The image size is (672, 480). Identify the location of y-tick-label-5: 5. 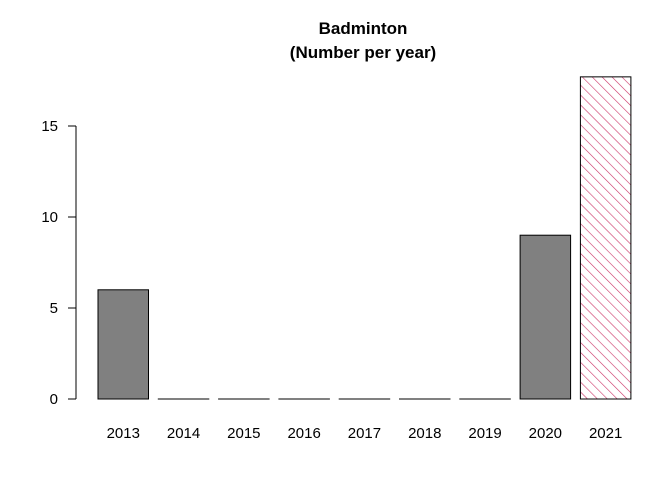
(54, 308).